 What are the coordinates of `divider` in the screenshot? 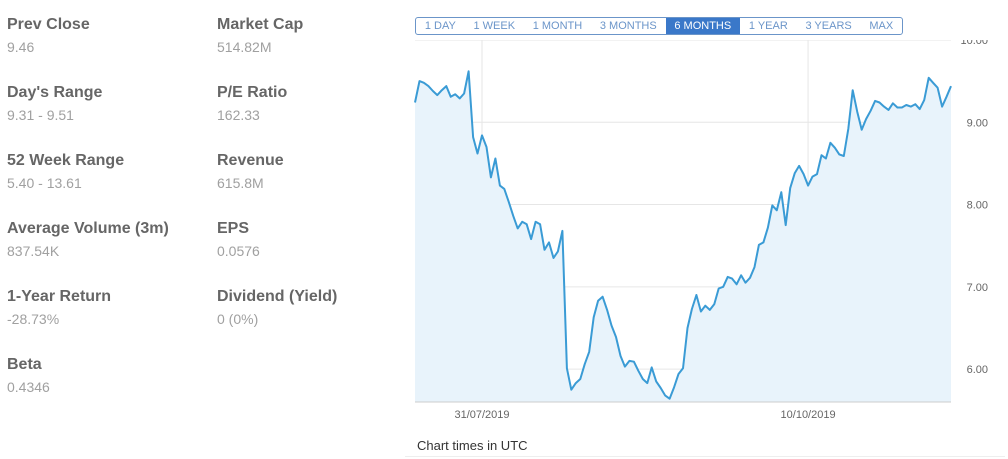 It's located at (705, 456).